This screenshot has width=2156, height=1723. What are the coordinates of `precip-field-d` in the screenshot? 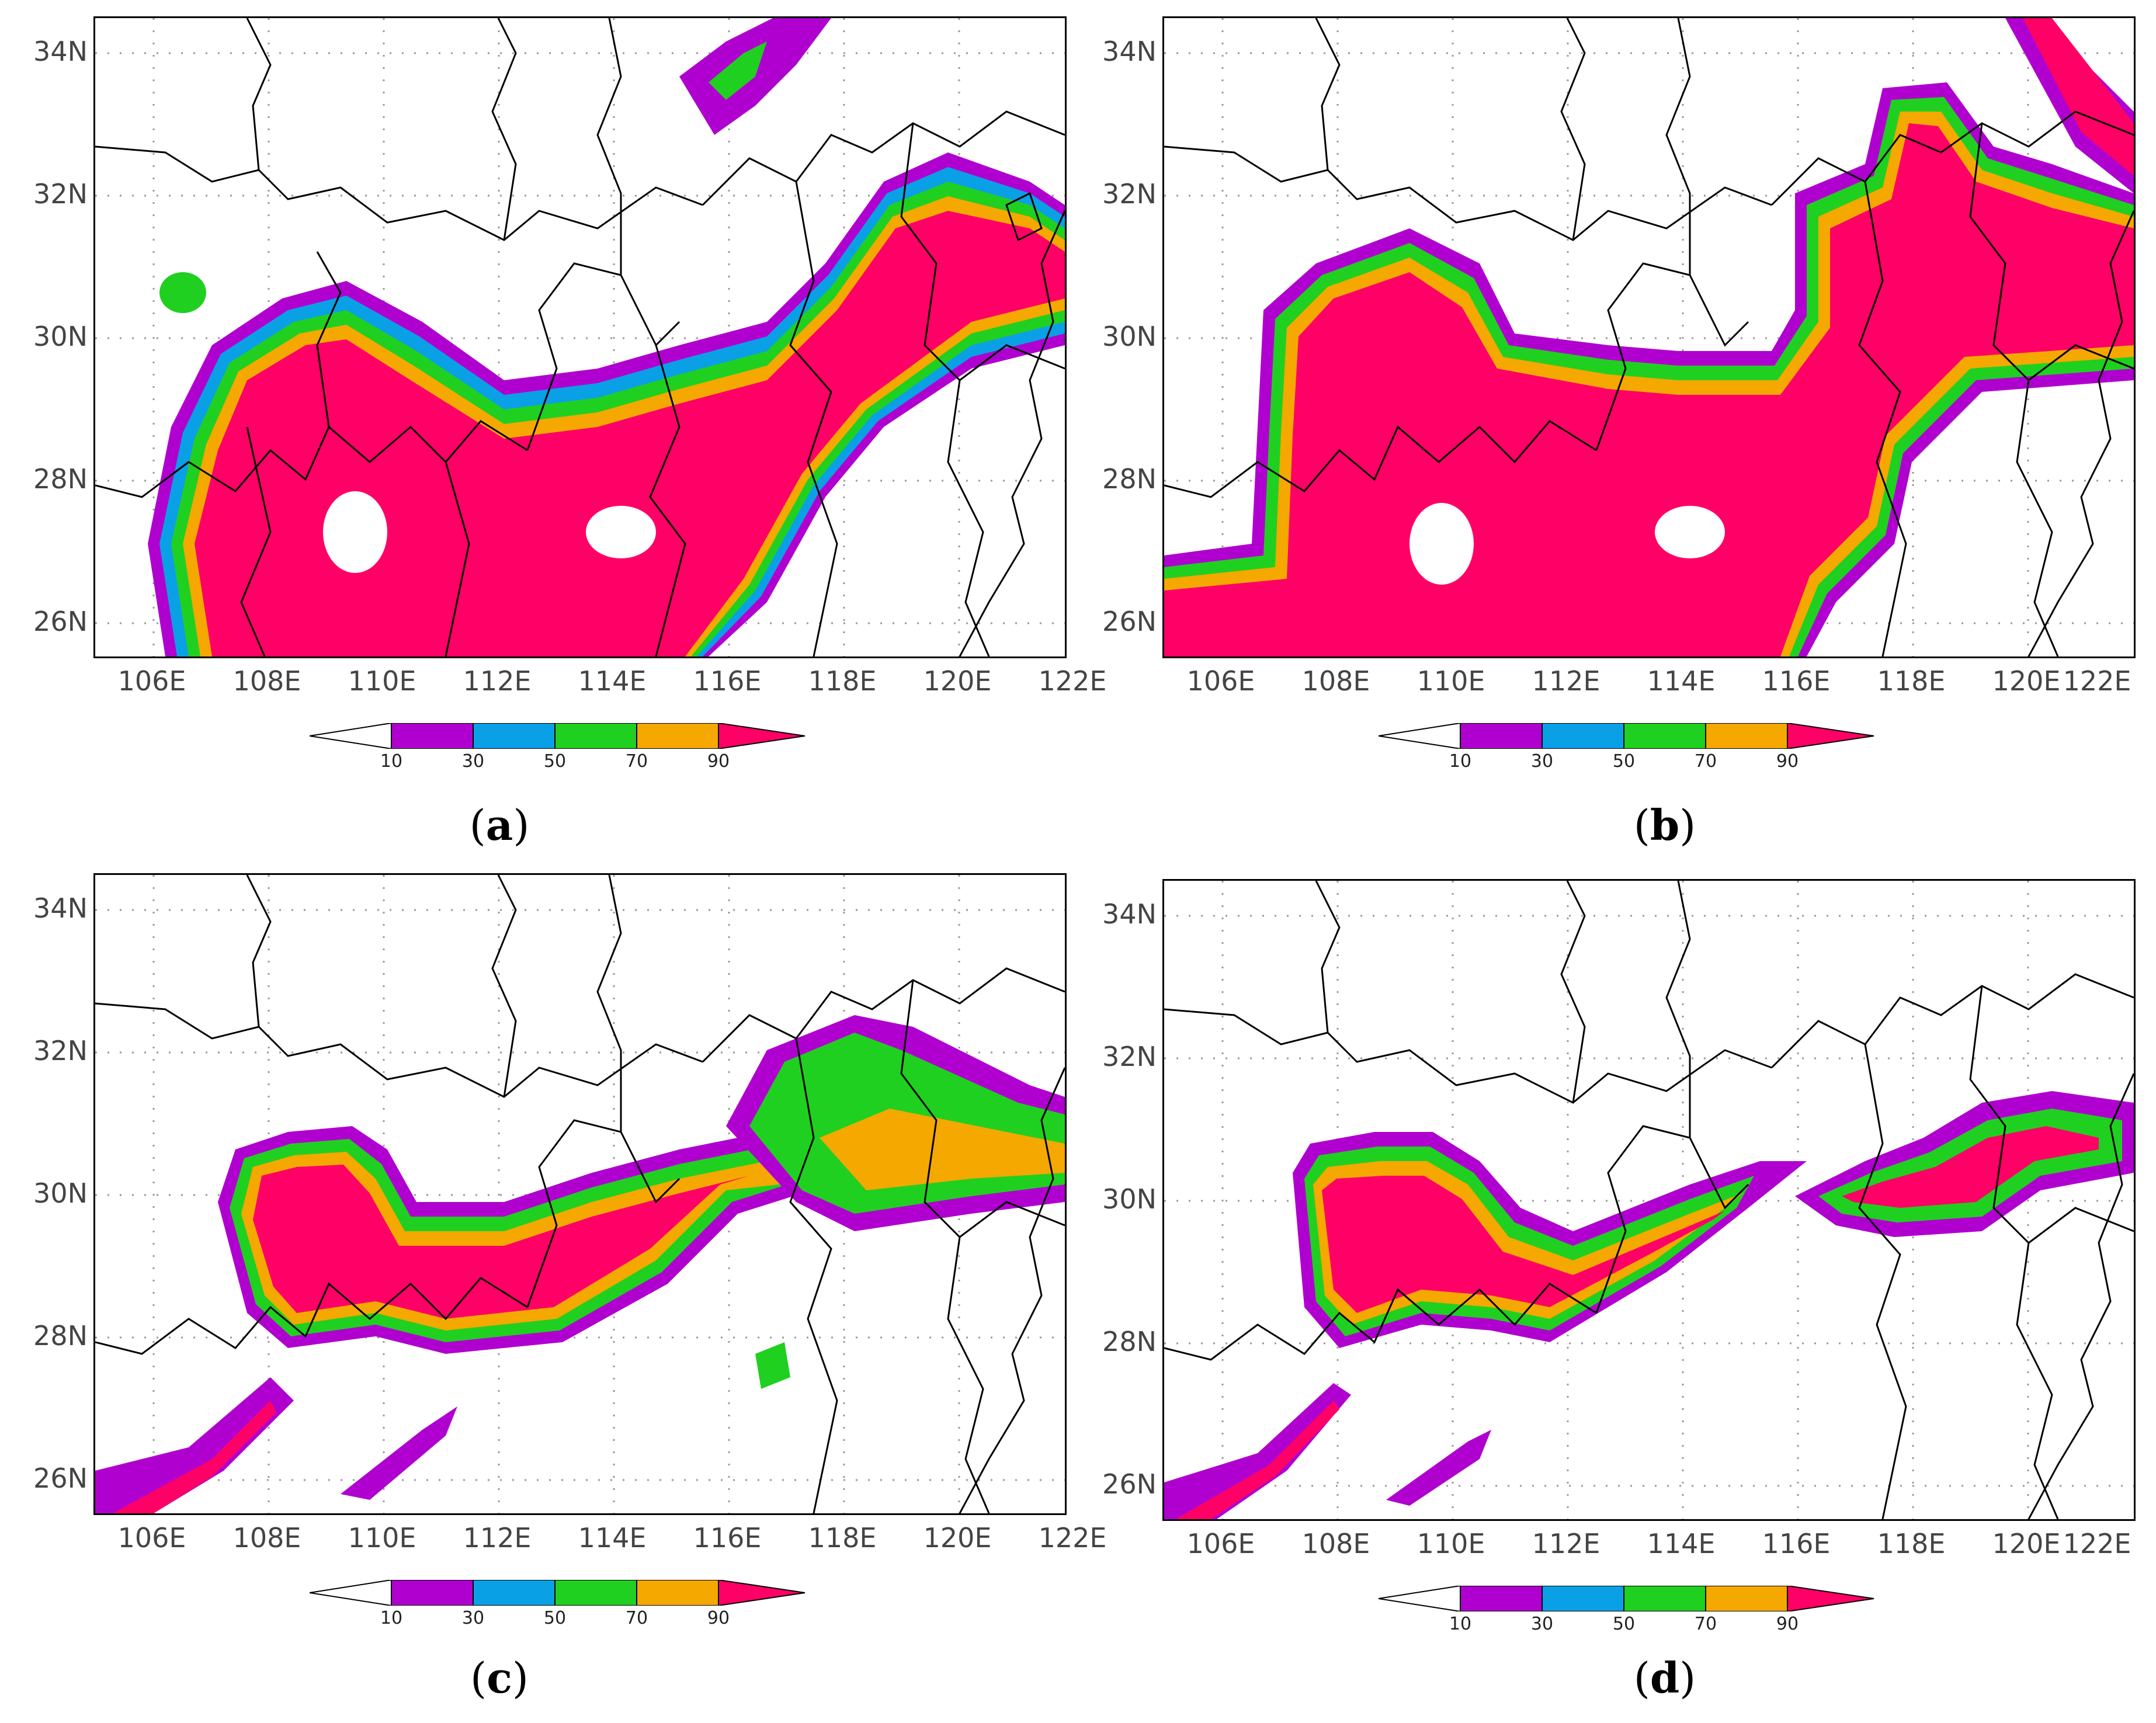 It's located at (1649, 1305).